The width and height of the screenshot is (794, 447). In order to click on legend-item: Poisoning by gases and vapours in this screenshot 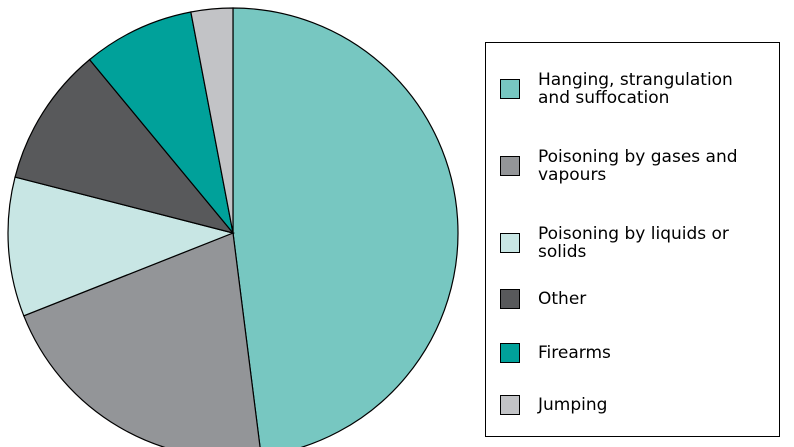, I will do `click(635, 166)`.